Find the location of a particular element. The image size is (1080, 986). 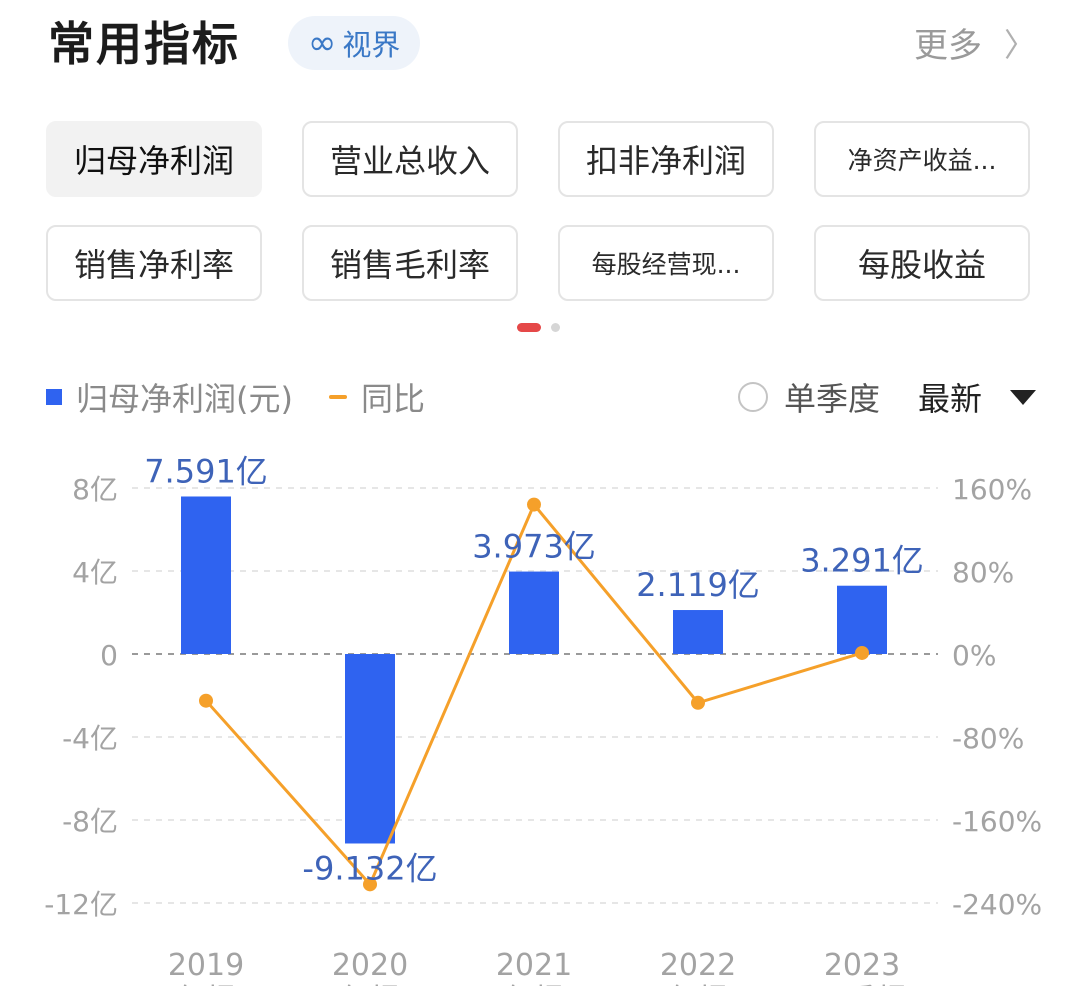

bar-value-label: 3.291亿 is located at coordinates (862, 561).